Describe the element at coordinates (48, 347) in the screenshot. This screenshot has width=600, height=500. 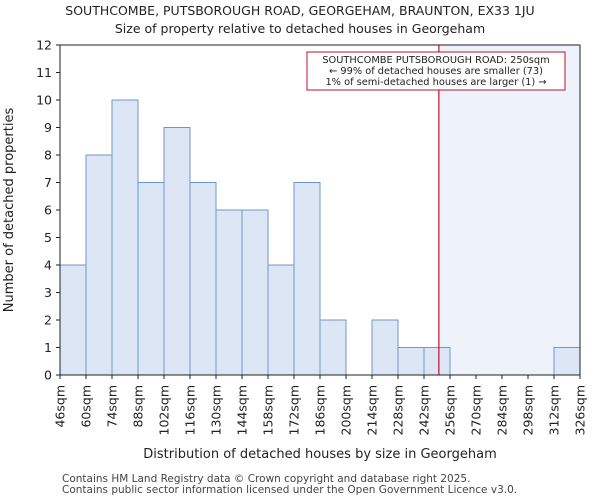
I see `y-tick-label-1: 1` at that location.